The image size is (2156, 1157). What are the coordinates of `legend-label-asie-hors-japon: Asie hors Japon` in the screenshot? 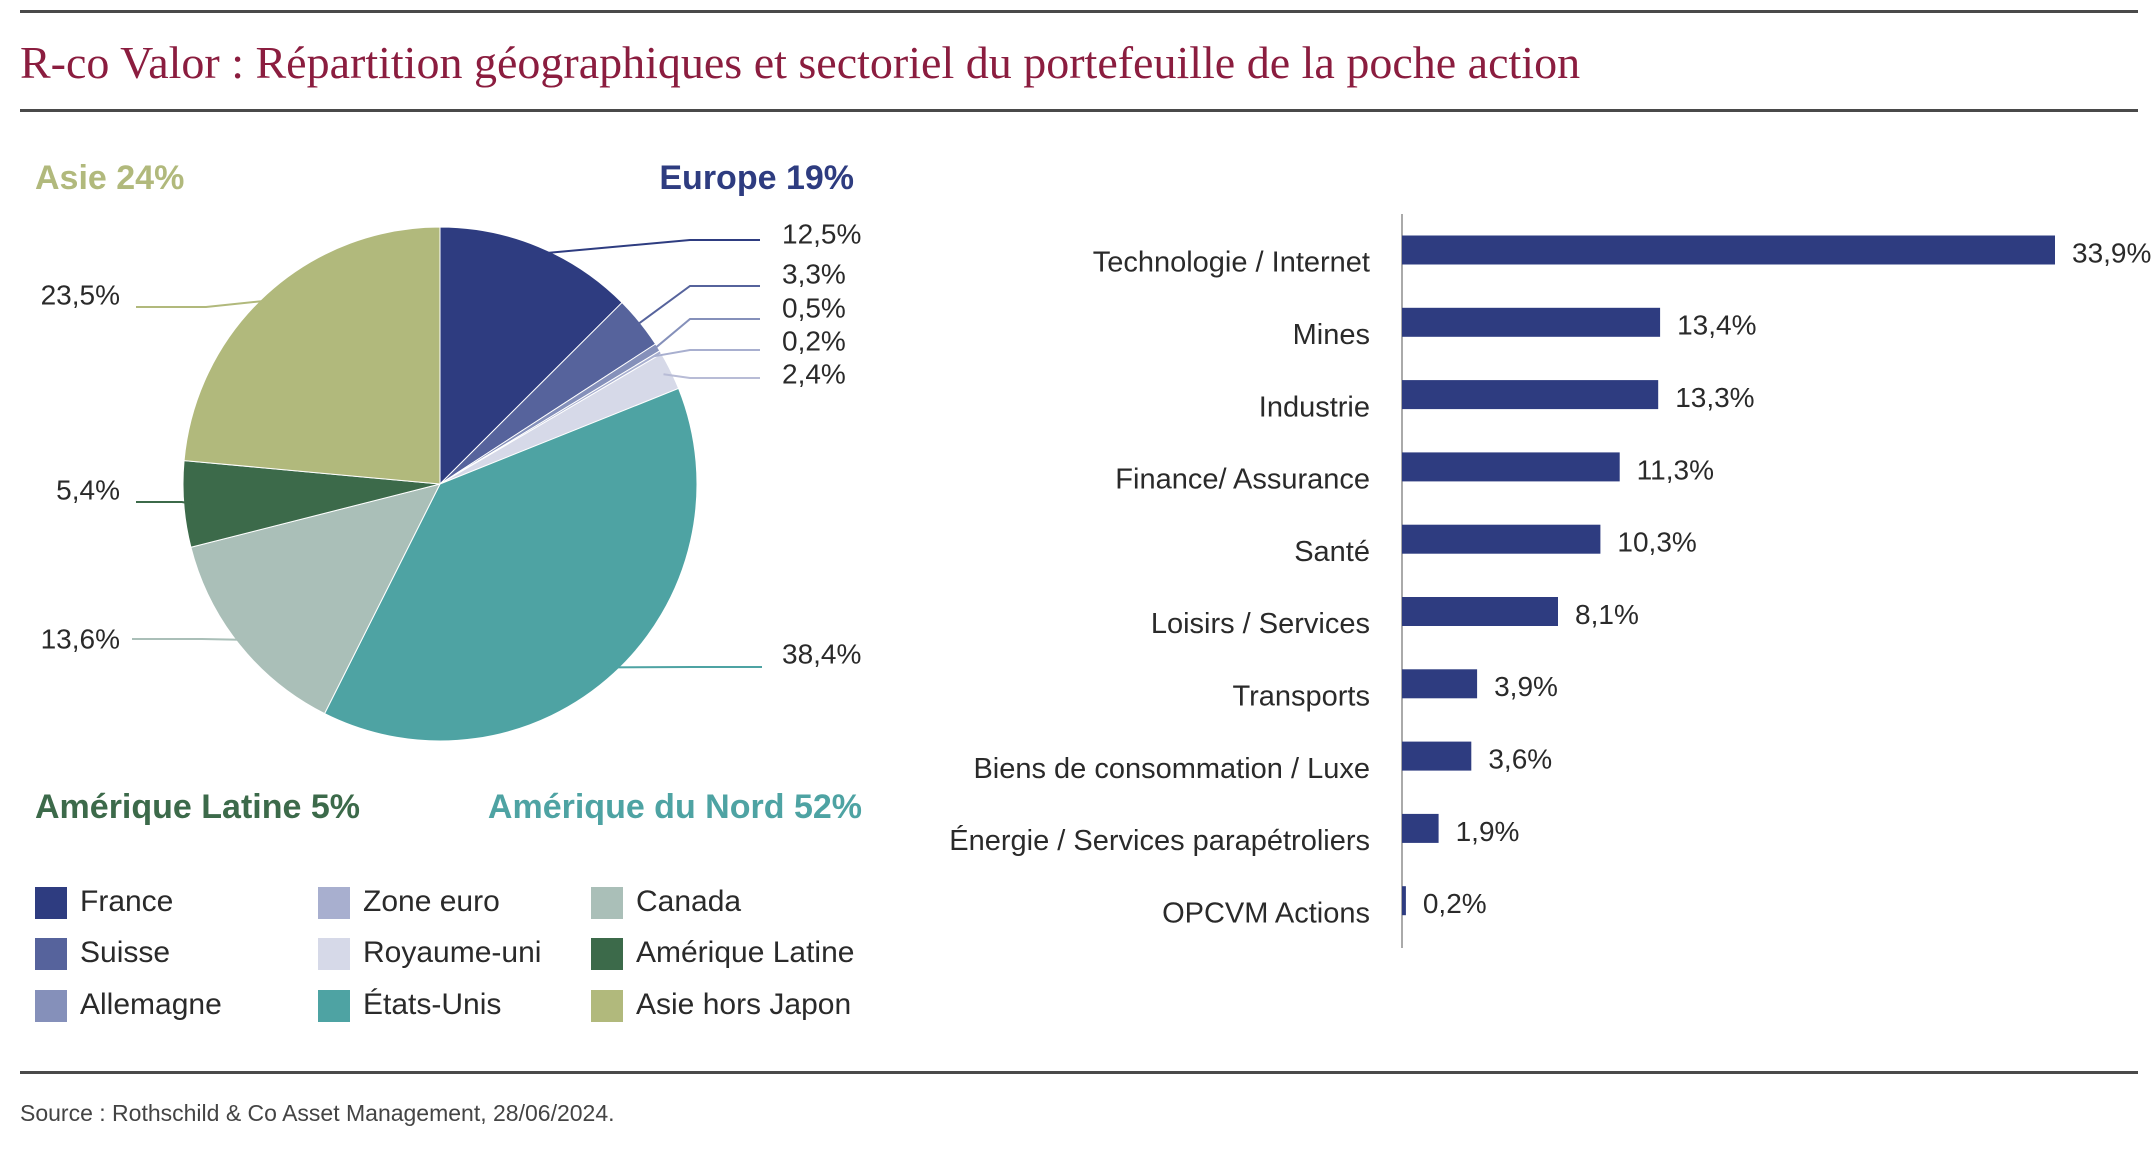 It's located at (743, 1004).